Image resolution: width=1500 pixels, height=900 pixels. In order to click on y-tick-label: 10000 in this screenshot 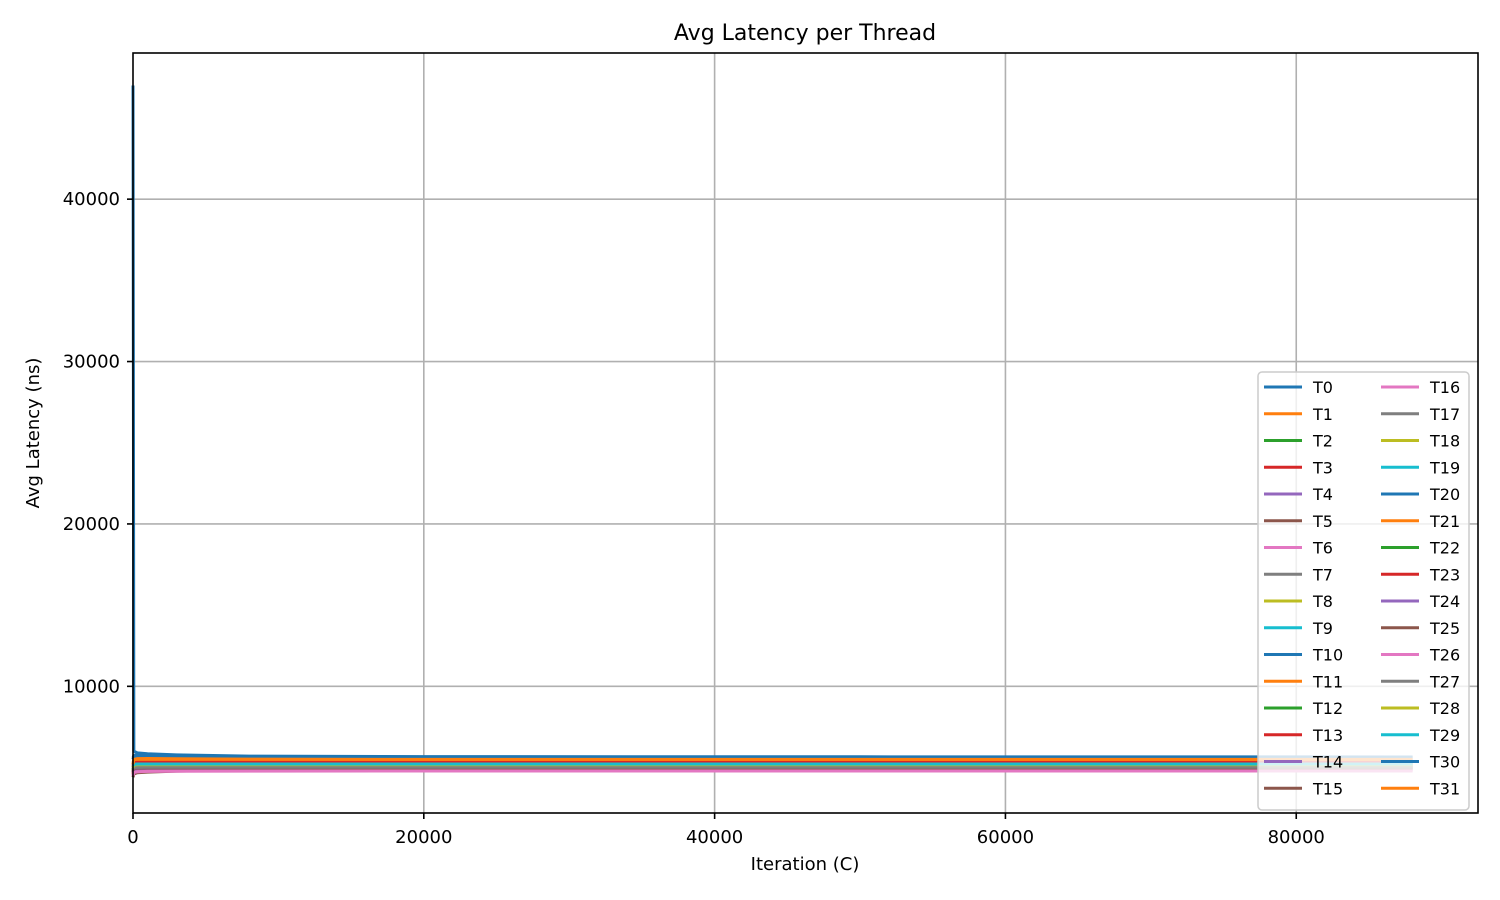, I will do `click(91, 686)`.